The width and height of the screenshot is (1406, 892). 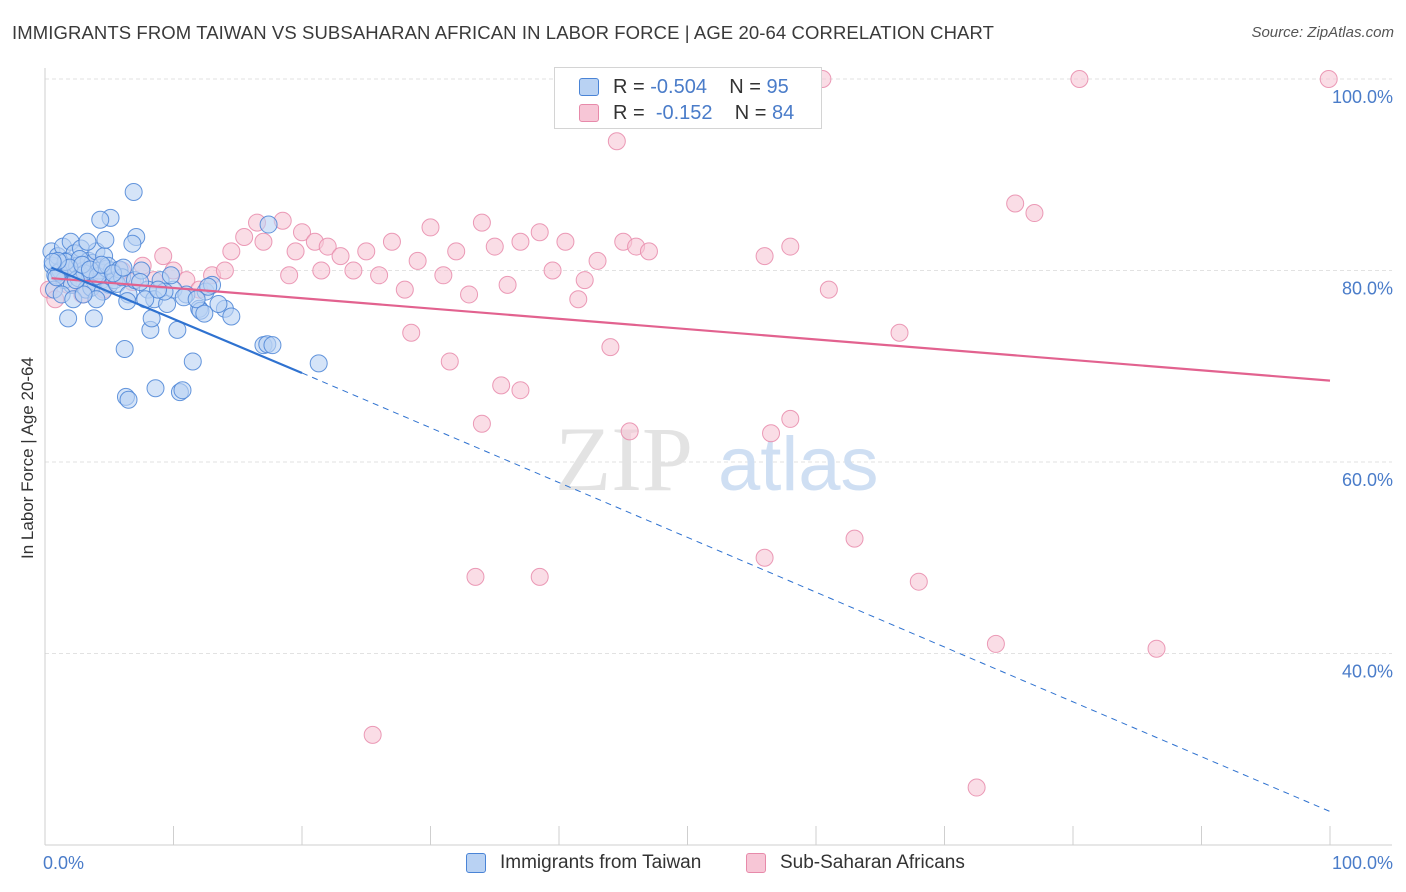 What do you see at coordinates (691, 329) in the screenshot?
I see `subsaharan-trendline` at bounding box center [691, 329].